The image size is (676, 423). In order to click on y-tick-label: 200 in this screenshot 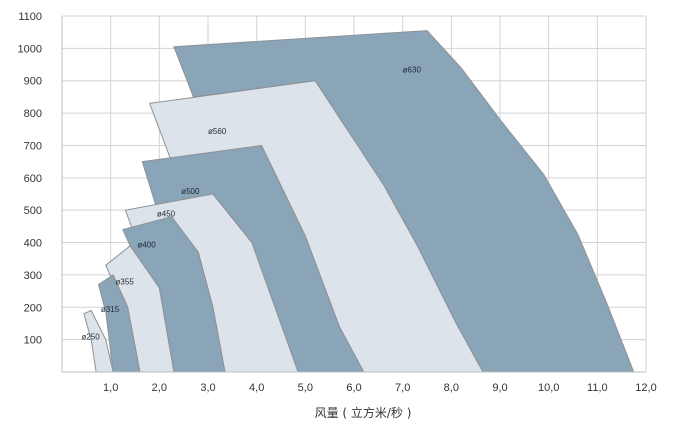, I will do `click(33, 308)`.